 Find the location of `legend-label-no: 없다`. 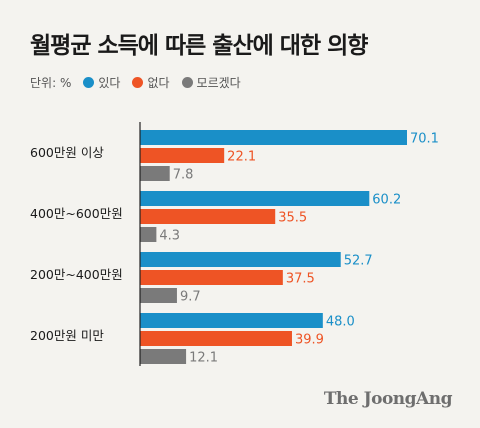

legend-label-no: 없다 is located at coordinates (158, 83).